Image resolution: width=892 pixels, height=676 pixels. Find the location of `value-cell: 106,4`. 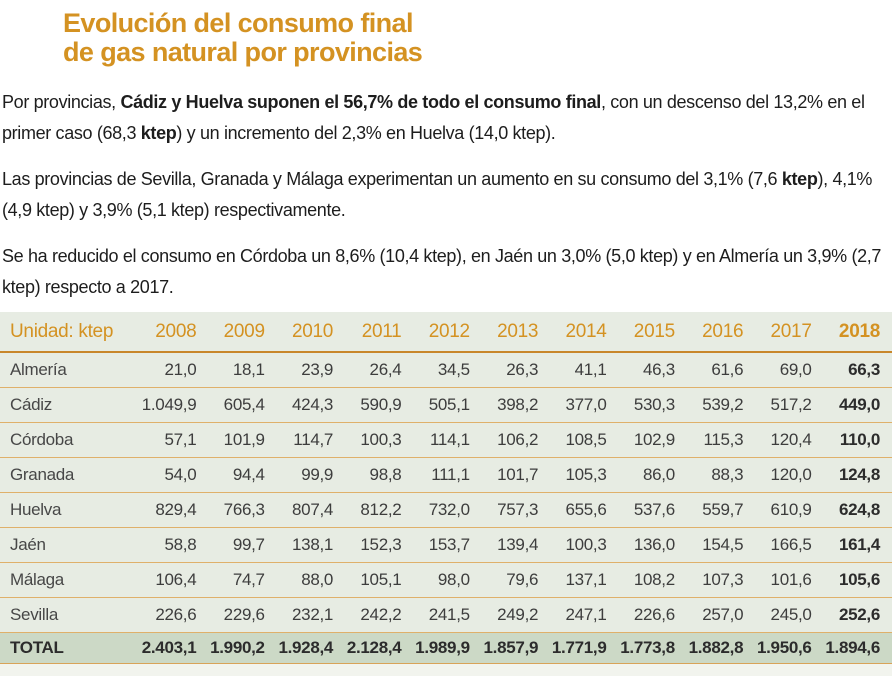

value-cell: 106,4 is located at coordinates (174, 580).